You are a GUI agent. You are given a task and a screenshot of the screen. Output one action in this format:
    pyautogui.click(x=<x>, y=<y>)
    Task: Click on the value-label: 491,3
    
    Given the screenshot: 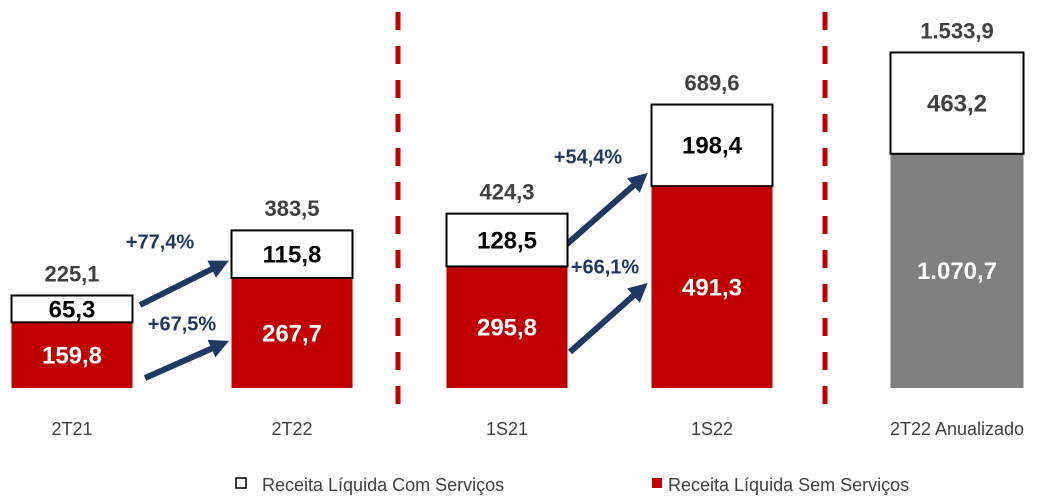 What is the action you would take?
    pyautogui.click(x=712, y=287)
    